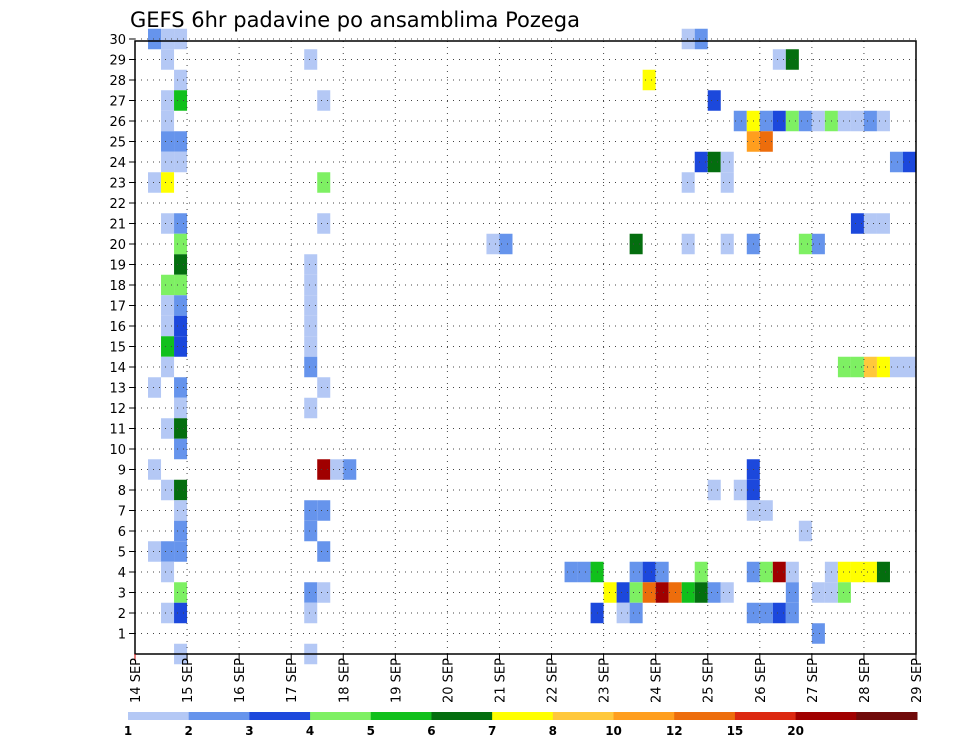 The height and width of the screenshot is (742, 960). What do you see at coordinates (500, 680) in the screenshot?
I see `x-tick-label: 21 SEP` at bounding box center [500, 680].